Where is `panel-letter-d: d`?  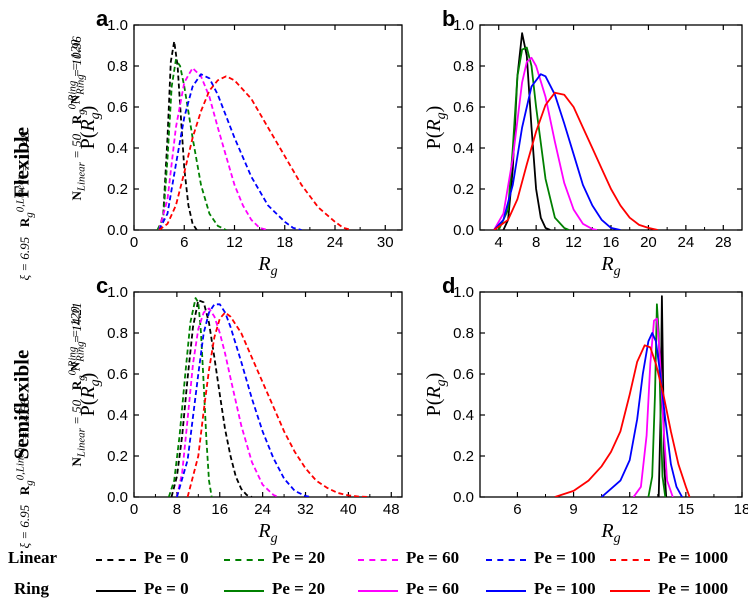
panel-letter-d: d is located at coordinates (448, 285).